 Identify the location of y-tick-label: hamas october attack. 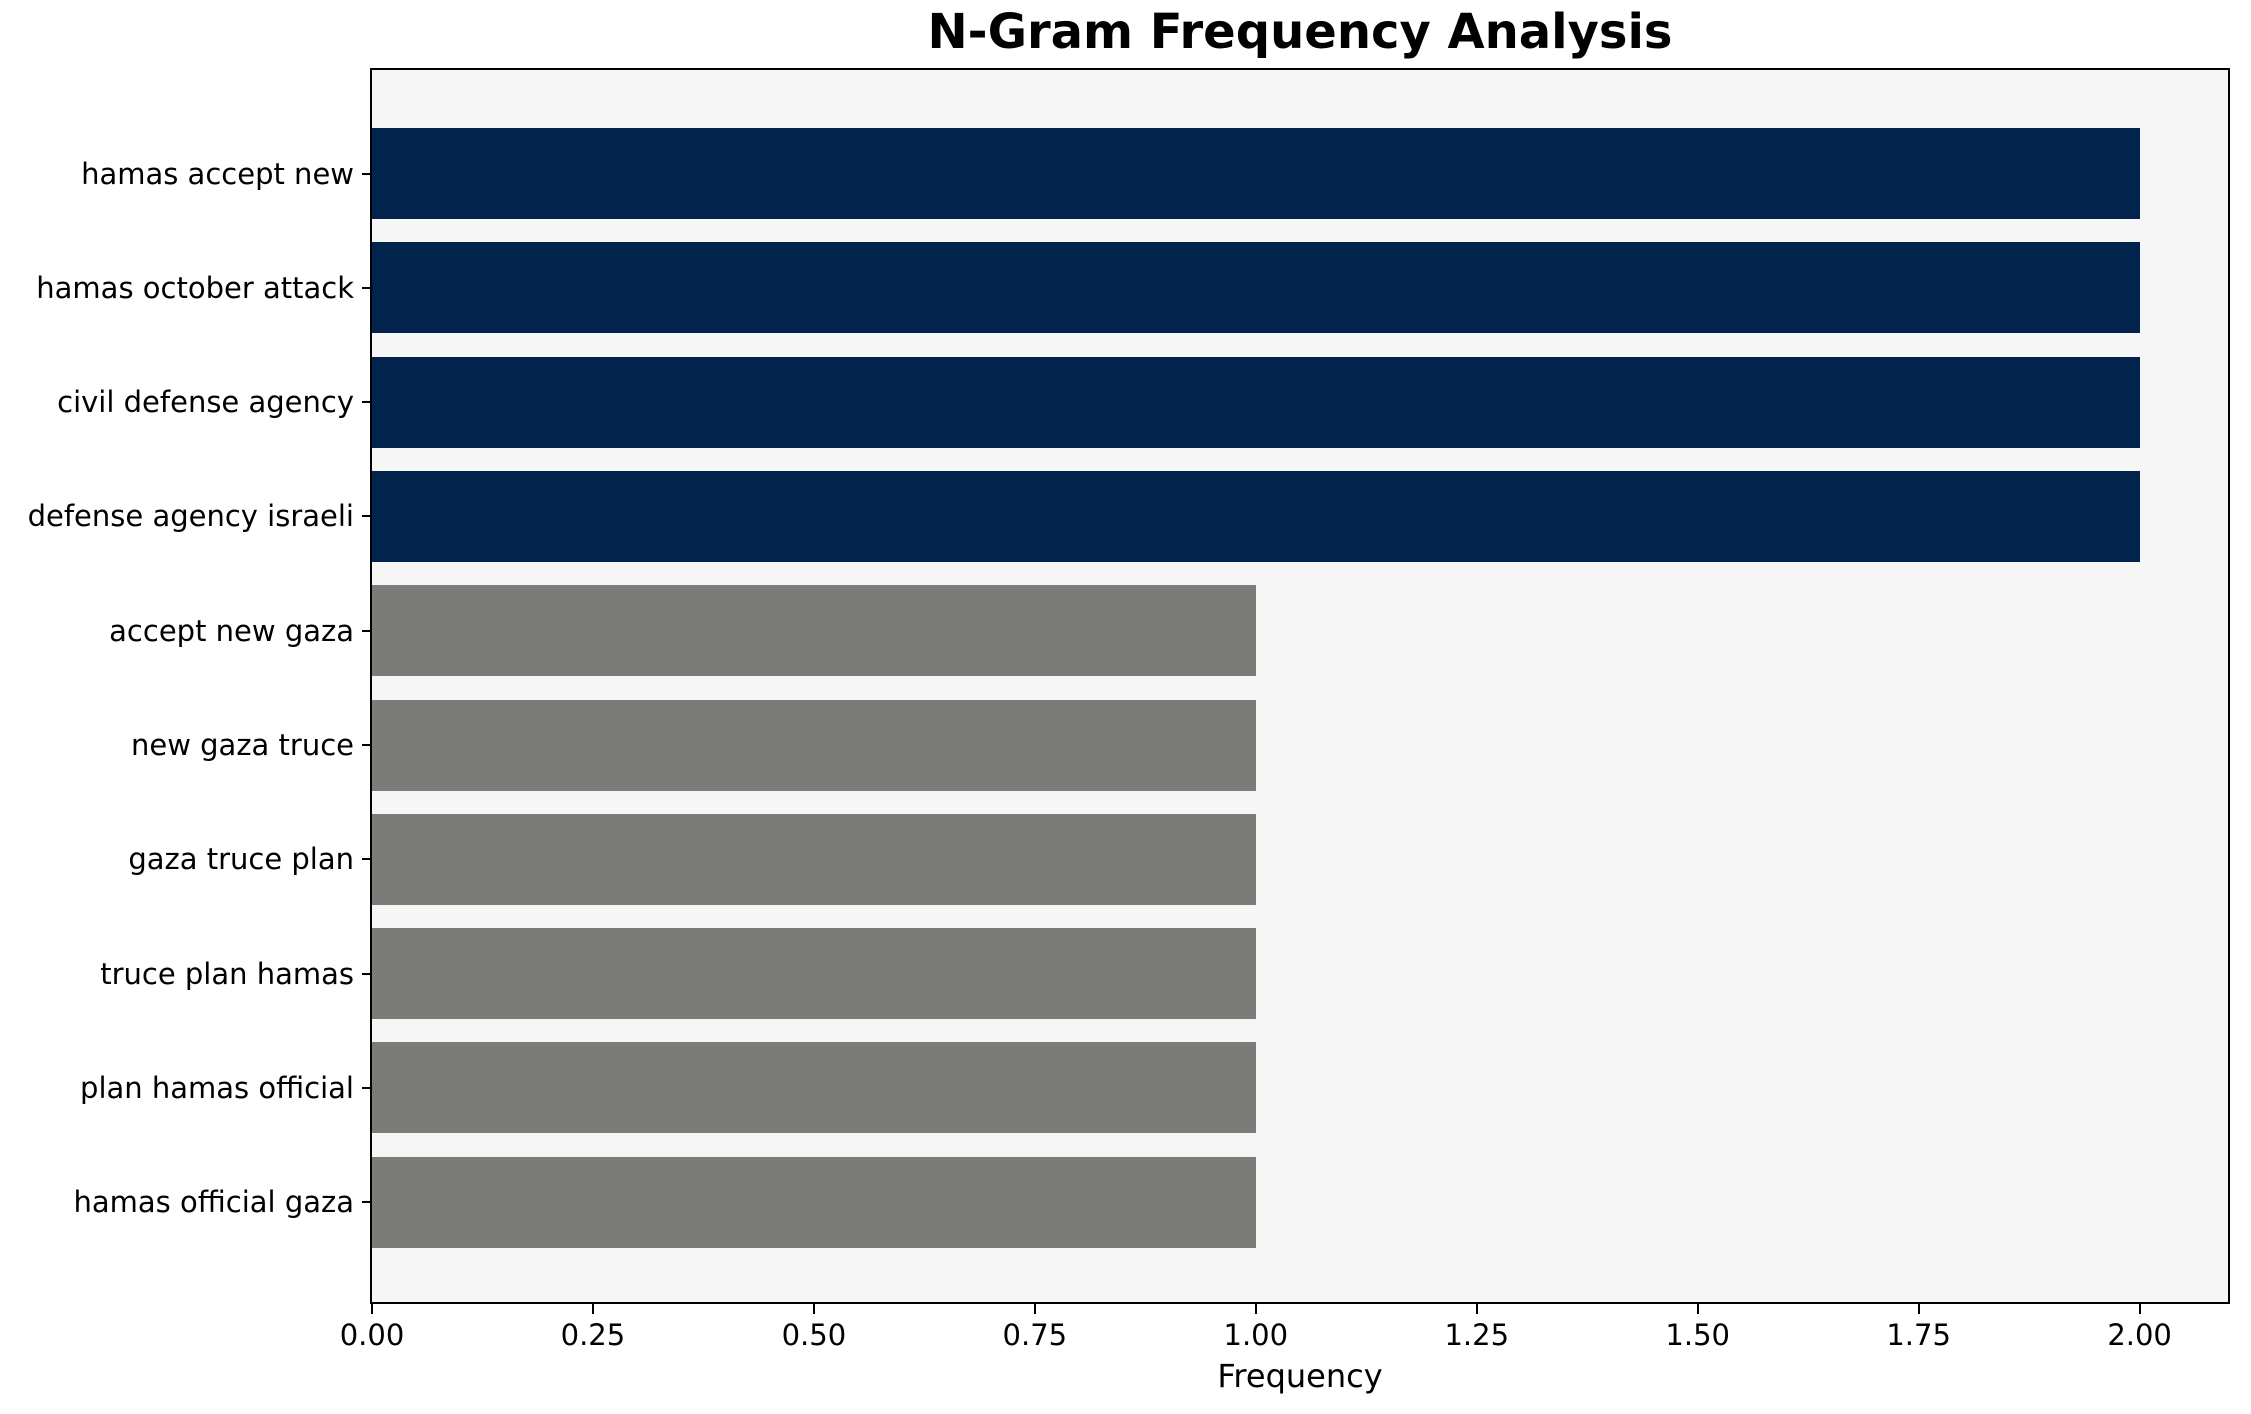
(195, 287).